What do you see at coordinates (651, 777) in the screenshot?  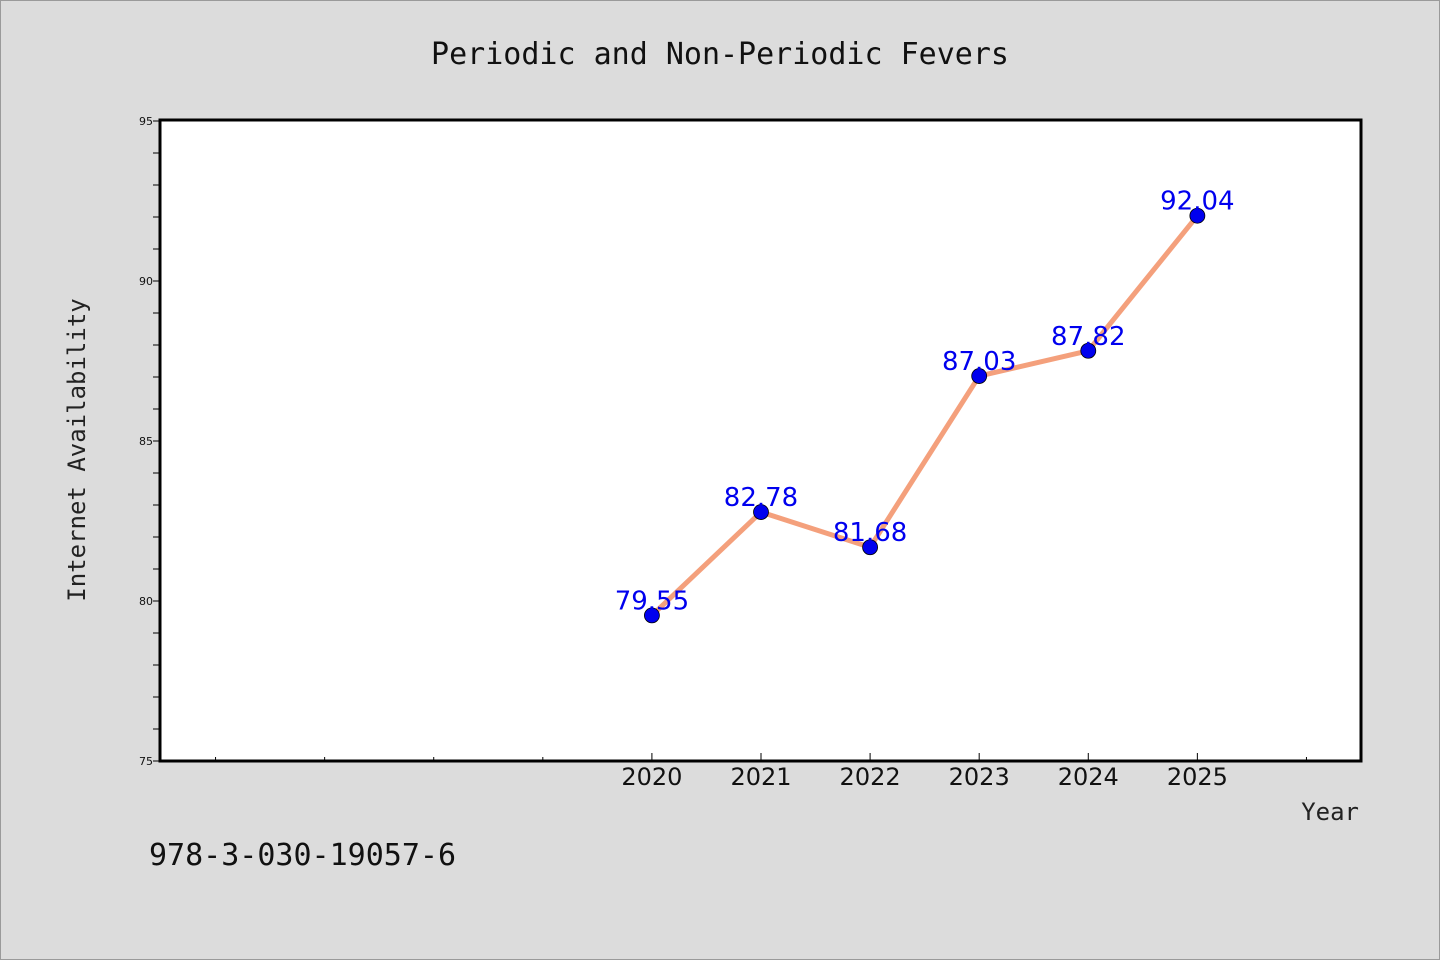 I see `x-tick-label: 2020` at bounding box center [651, 777].